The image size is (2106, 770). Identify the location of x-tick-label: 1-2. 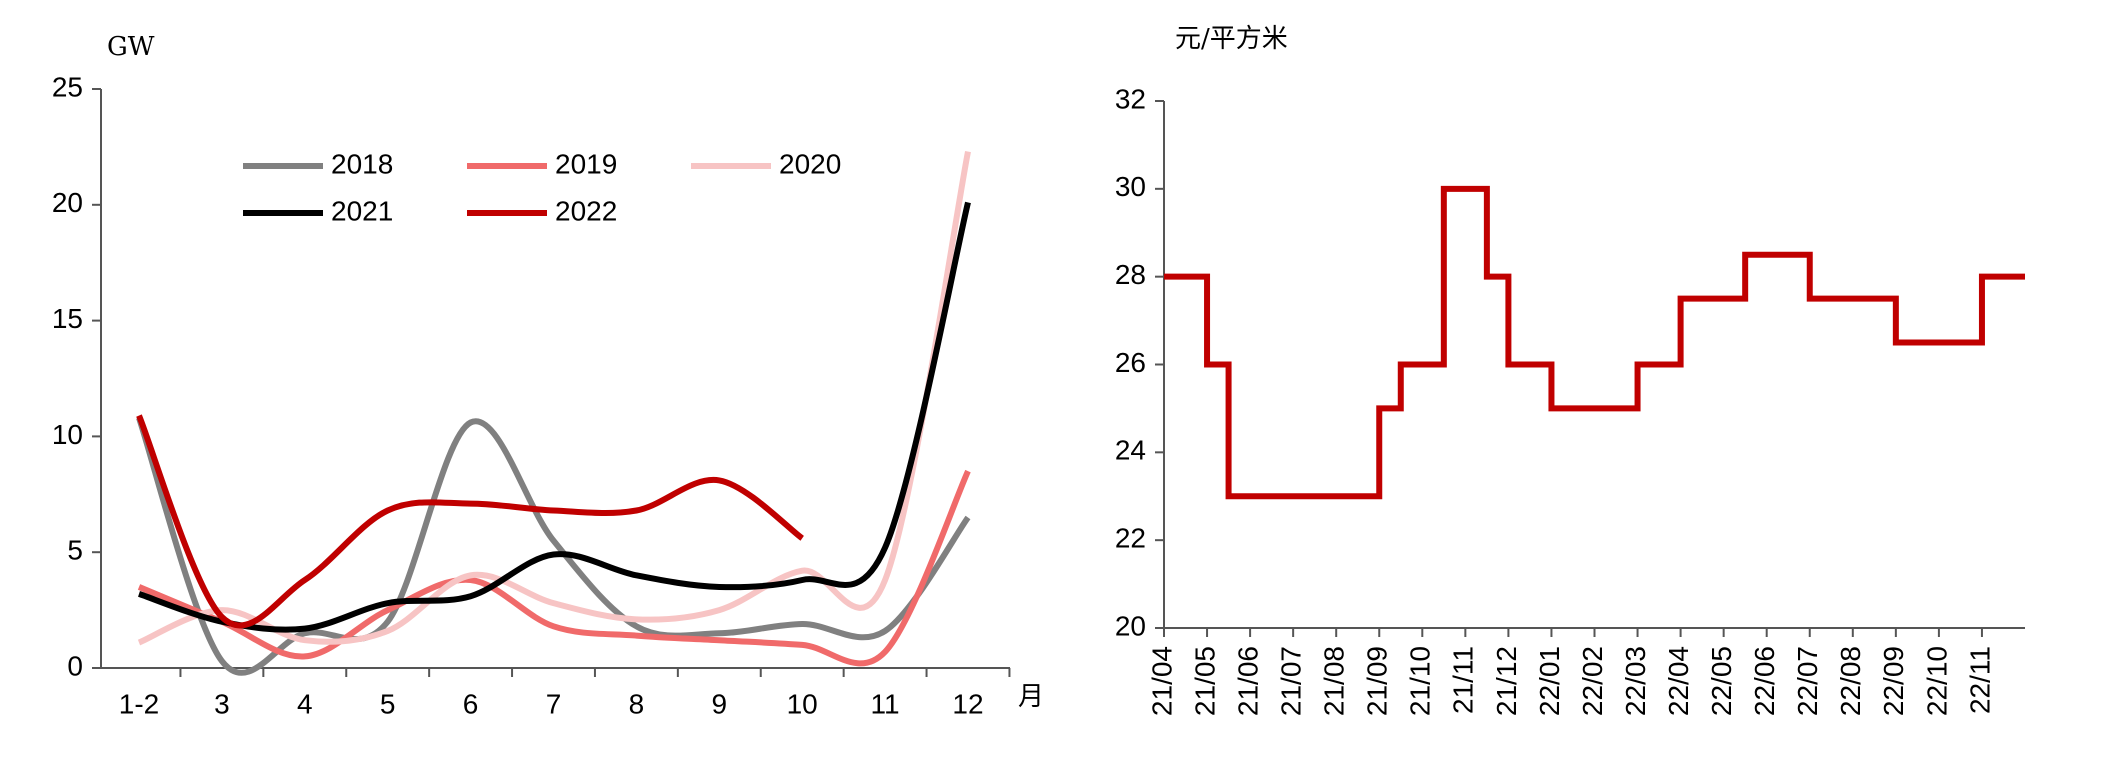
(139, 703).